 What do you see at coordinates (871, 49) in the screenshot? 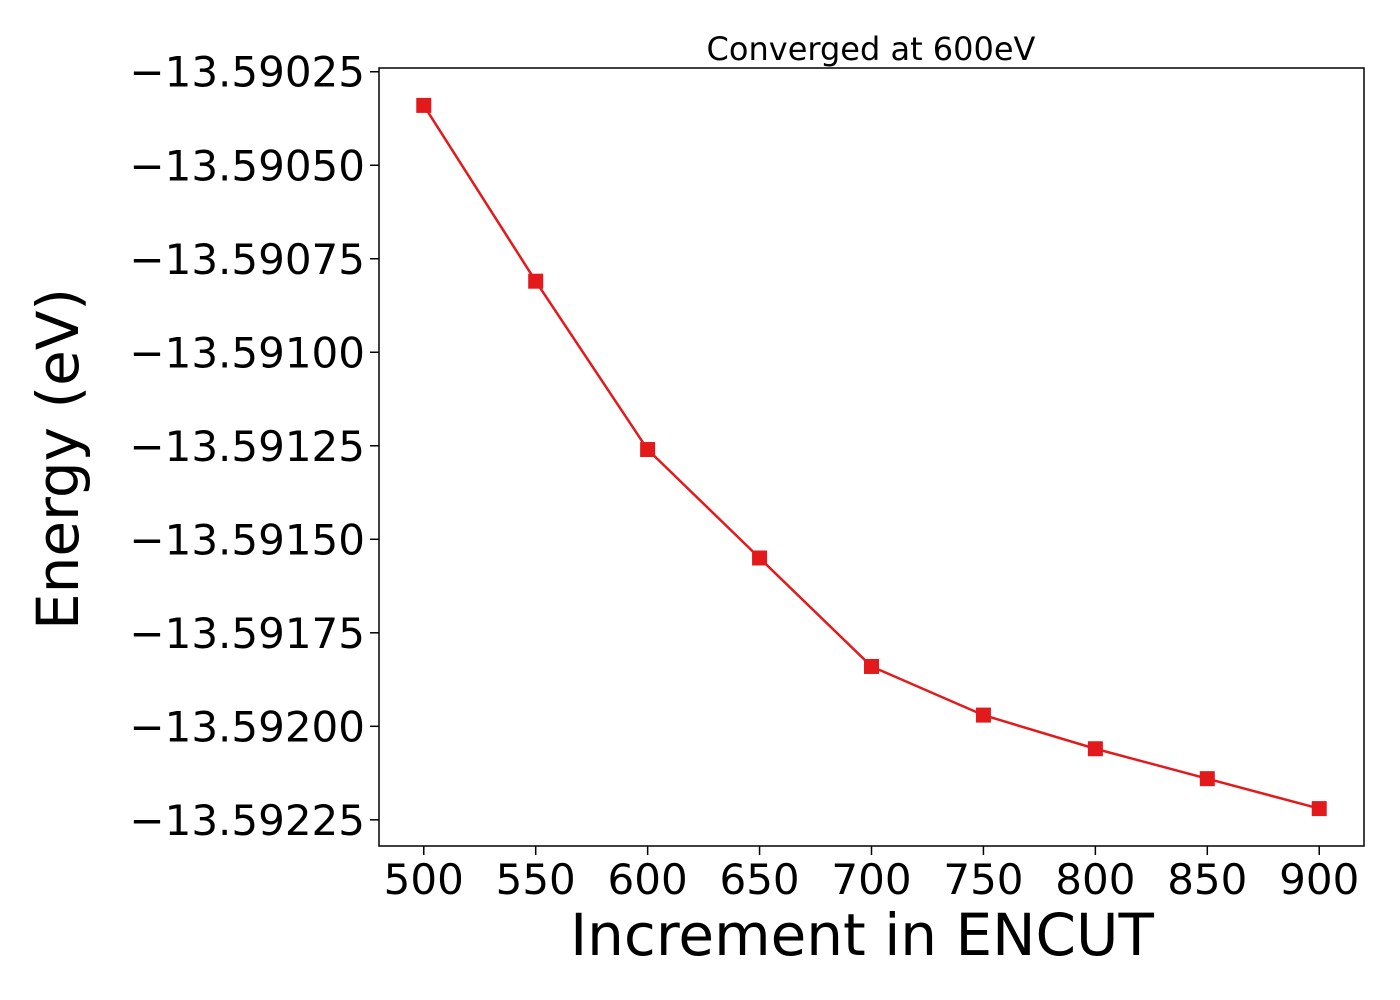
I see `chart-title: Converged at 600eV` at bounding box center [871, 49].